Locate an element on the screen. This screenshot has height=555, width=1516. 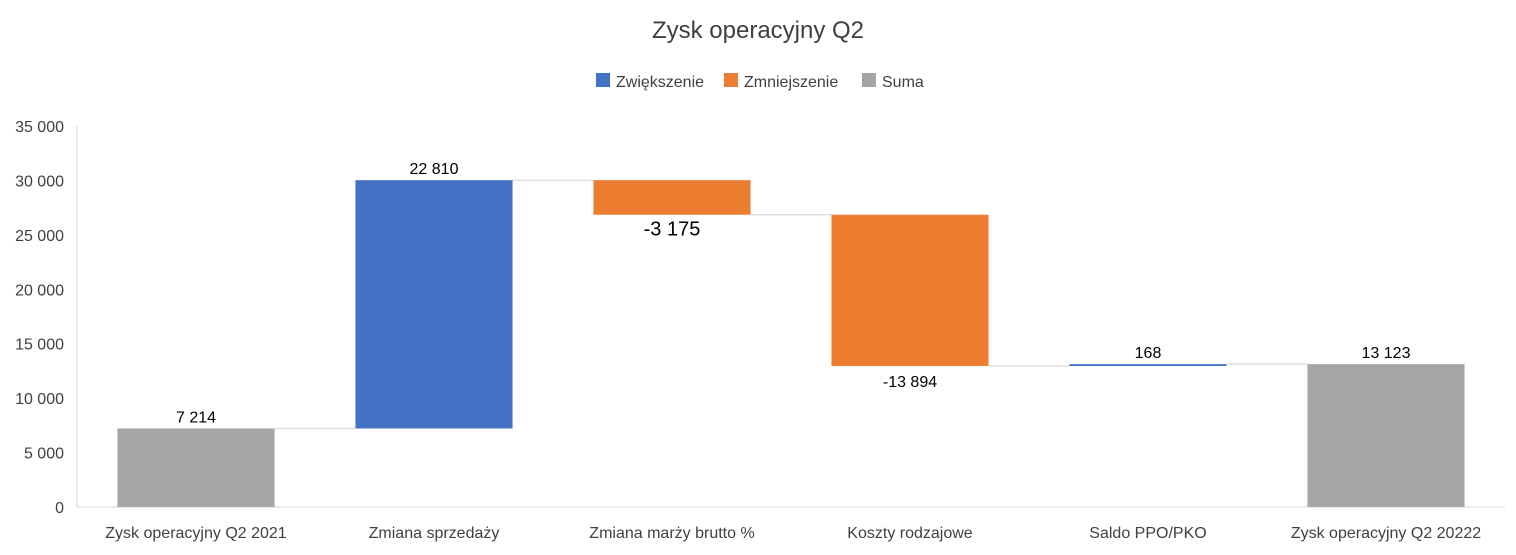
legend-swatch-decrease is located at coordinates (731, 80).